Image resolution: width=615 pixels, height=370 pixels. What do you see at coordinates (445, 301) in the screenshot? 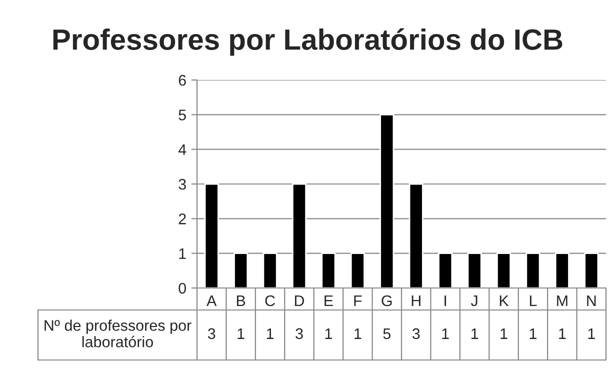
I see `x-tick-label: I` at bounding box center [445, 301].